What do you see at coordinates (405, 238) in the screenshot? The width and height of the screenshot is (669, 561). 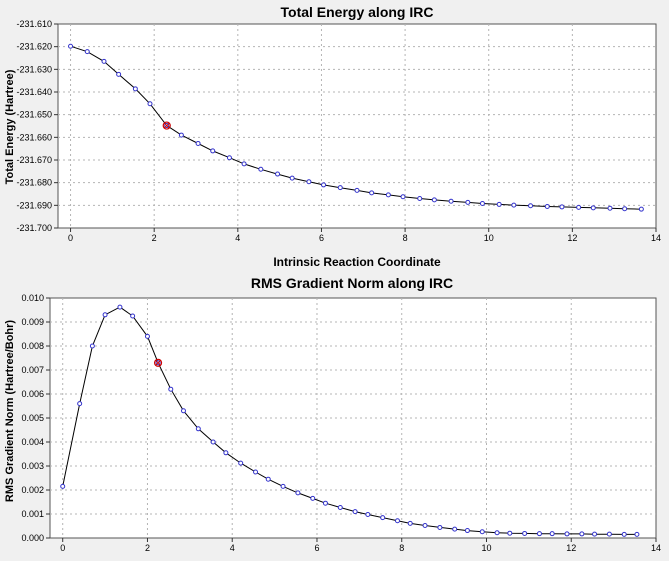 I see `x-tick-label: 8` at bounding box center [405, 238].